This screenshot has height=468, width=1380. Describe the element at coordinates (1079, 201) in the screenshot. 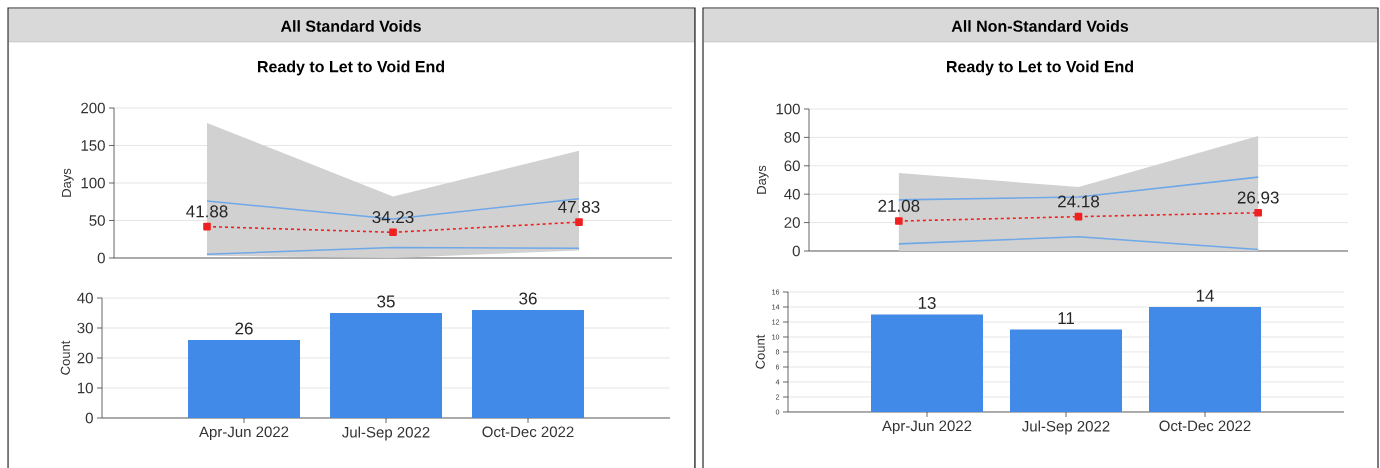

I see `data-label: 24.18` at that location.